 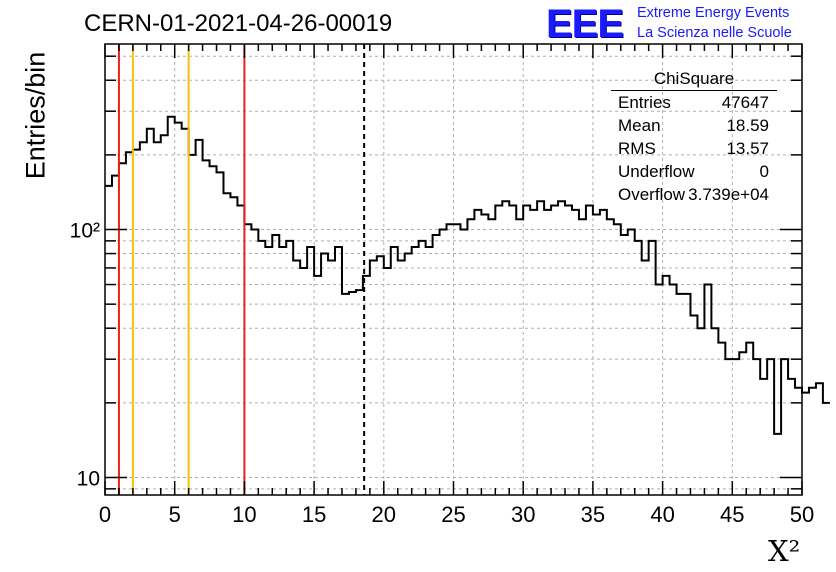 What do you see at coordinates (637, 148) in the screenshot?
I see `stats-label: RMS` at bounding box center [637, 148].